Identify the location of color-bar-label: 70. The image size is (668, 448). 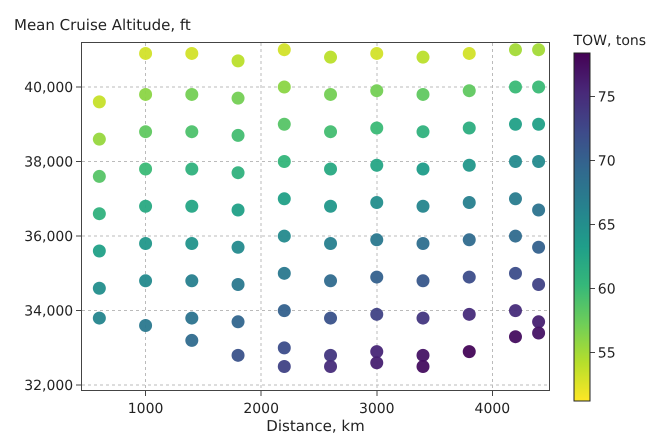
(607, 161).